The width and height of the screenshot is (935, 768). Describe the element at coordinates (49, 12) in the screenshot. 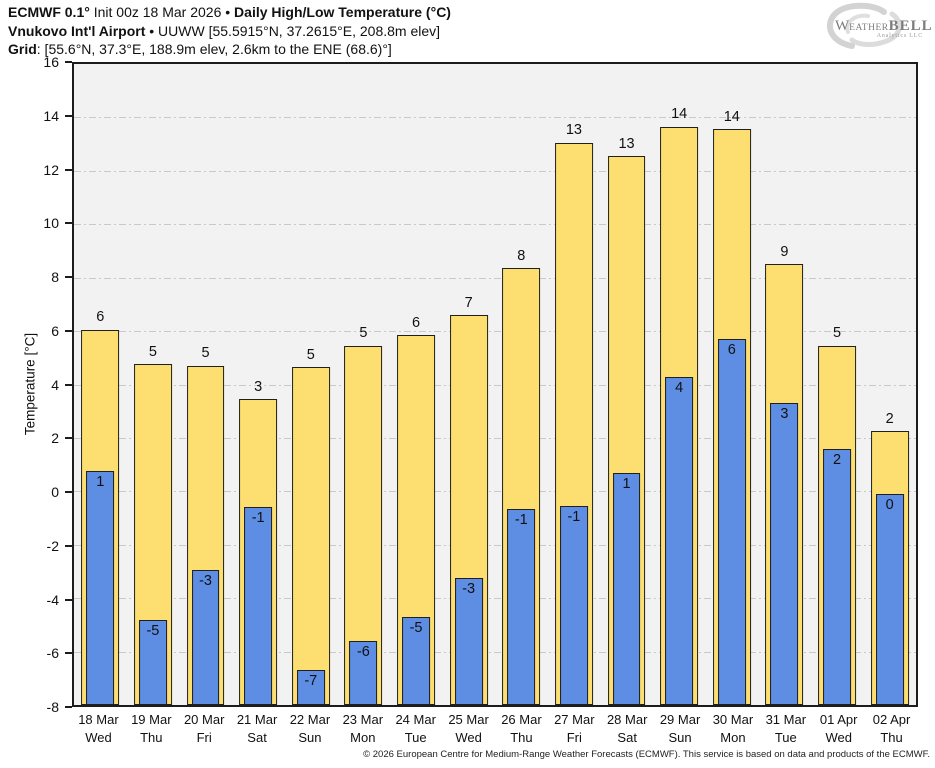

I see `model-name: ECMWF 0.1°` at that location.